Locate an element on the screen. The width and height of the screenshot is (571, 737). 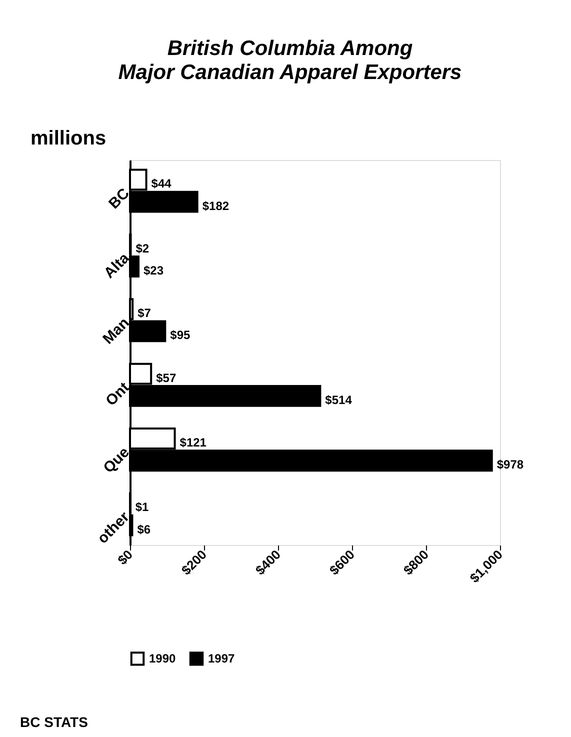
legend-label: 1990 is located at coordinates (162, 659).